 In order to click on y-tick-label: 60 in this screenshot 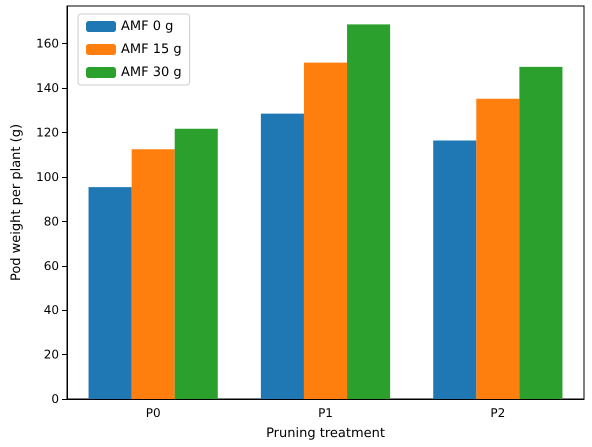, I will do `click(51, 265)`.